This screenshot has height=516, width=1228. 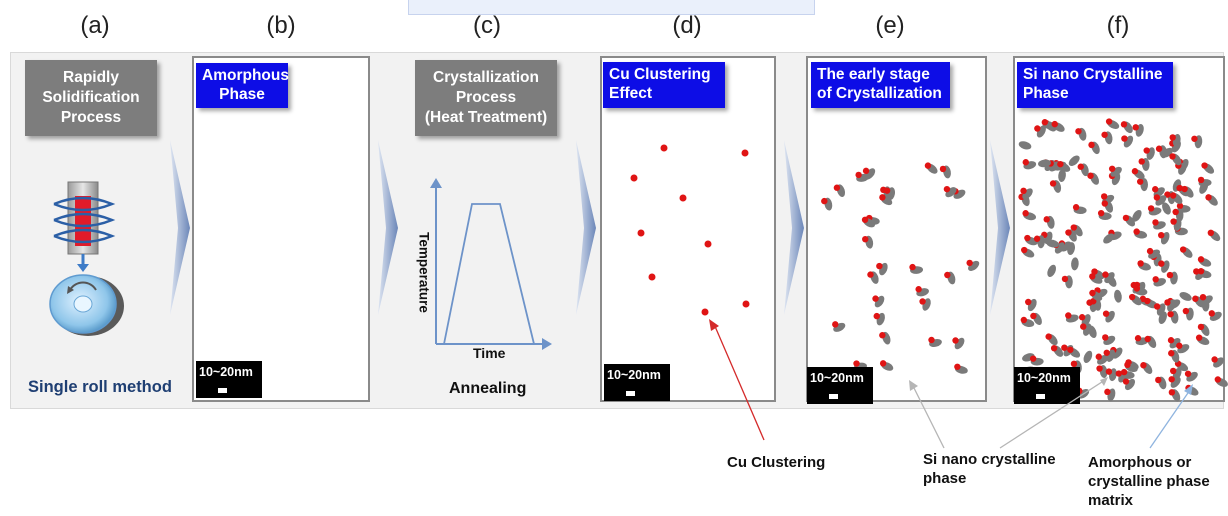 What do you see at coordinates (547, 344) in the screenshot?
I see `graph-x-arrowhead` at bounding box center [547, 344].